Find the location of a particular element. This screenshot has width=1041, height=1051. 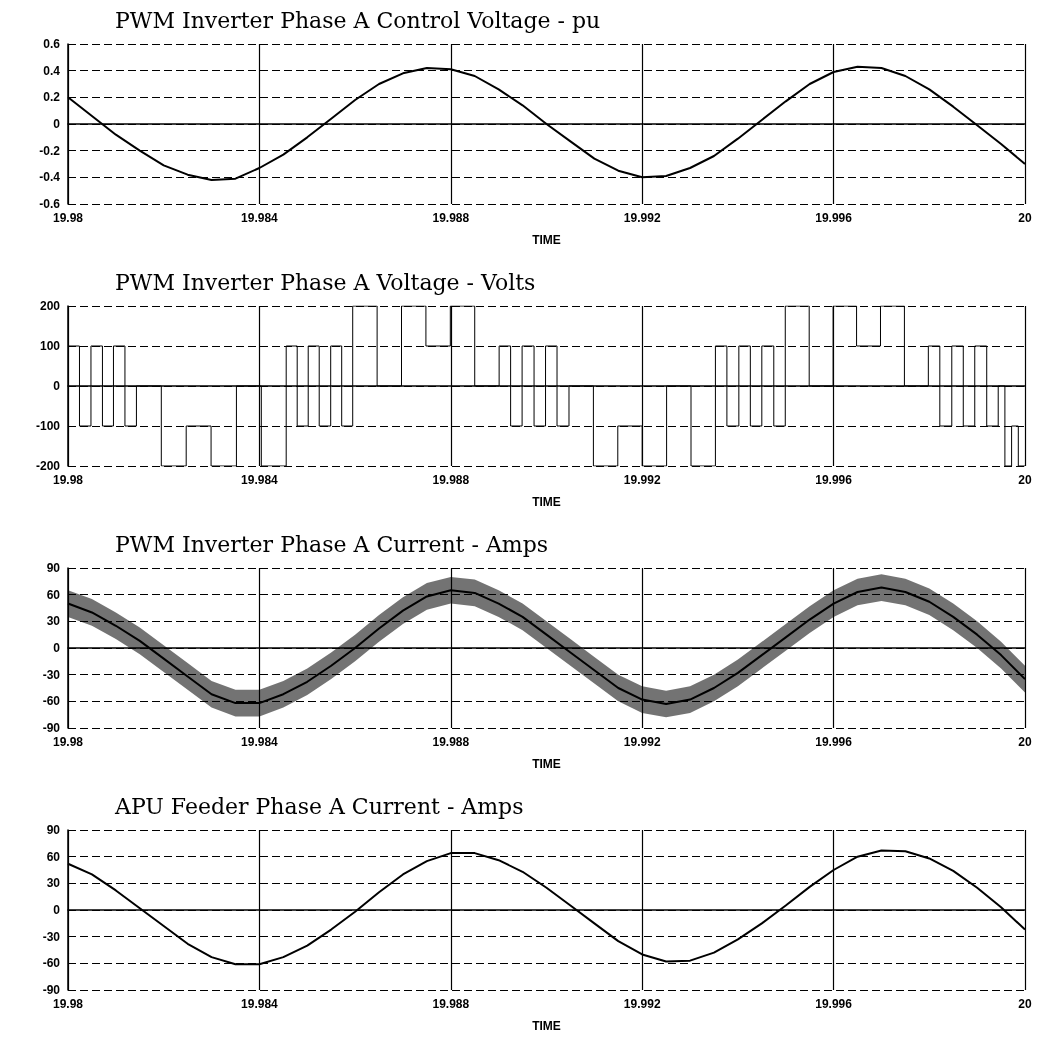

y-tick-label: -0.6 is located at coordinates (50, 204).